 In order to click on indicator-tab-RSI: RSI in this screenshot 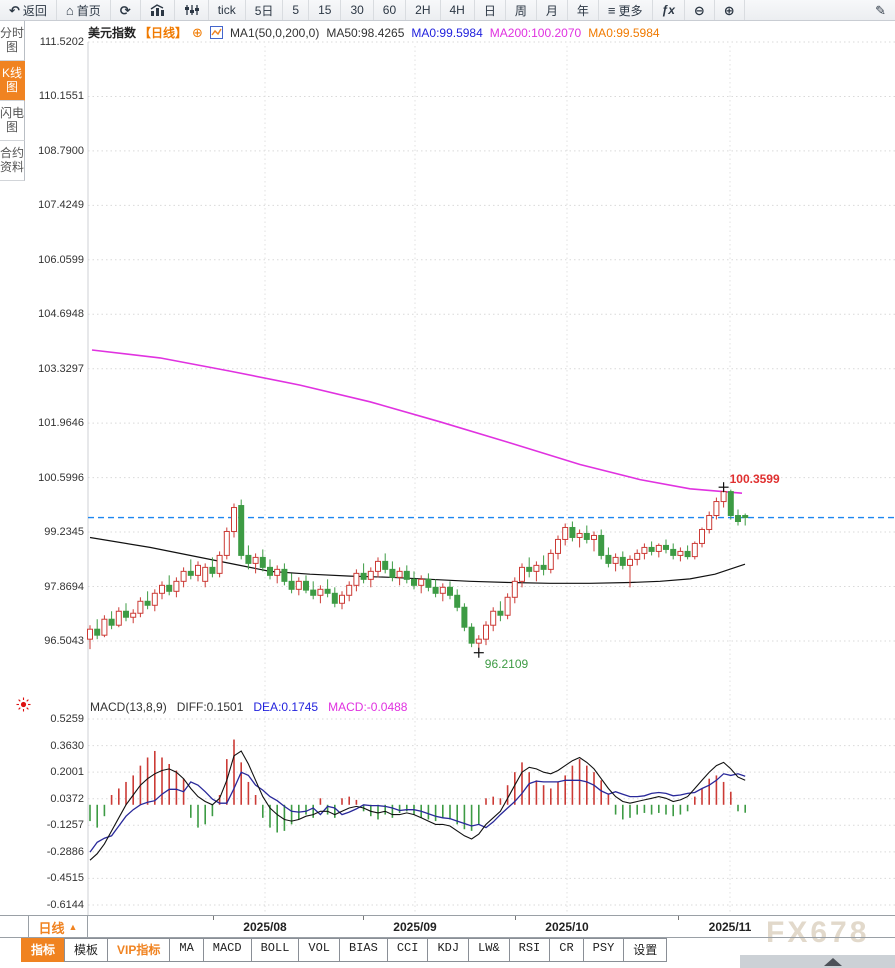, I will do `click(529, 950)`.